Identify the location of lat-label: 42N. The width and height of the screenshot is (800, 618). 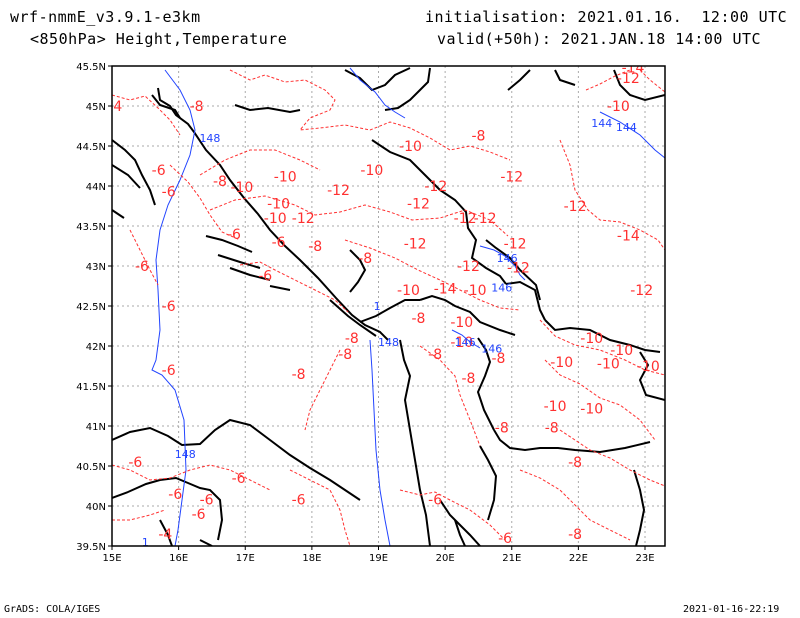
(96, 347).